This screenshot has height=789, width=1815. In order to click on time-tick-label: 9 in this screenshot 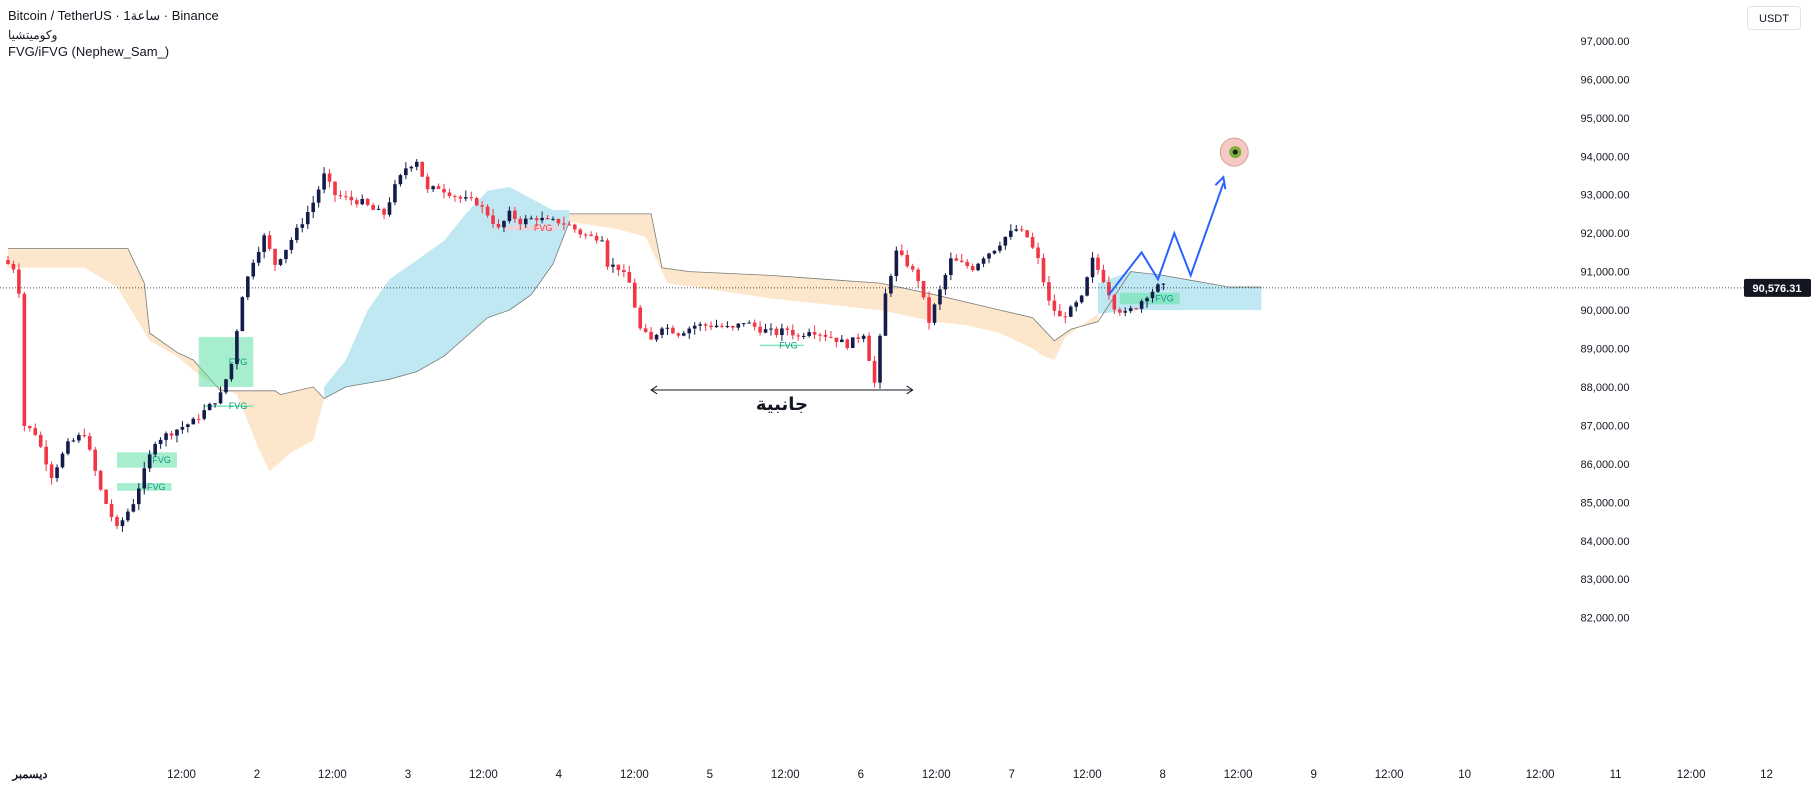, I will do `click(1313, 775)`.